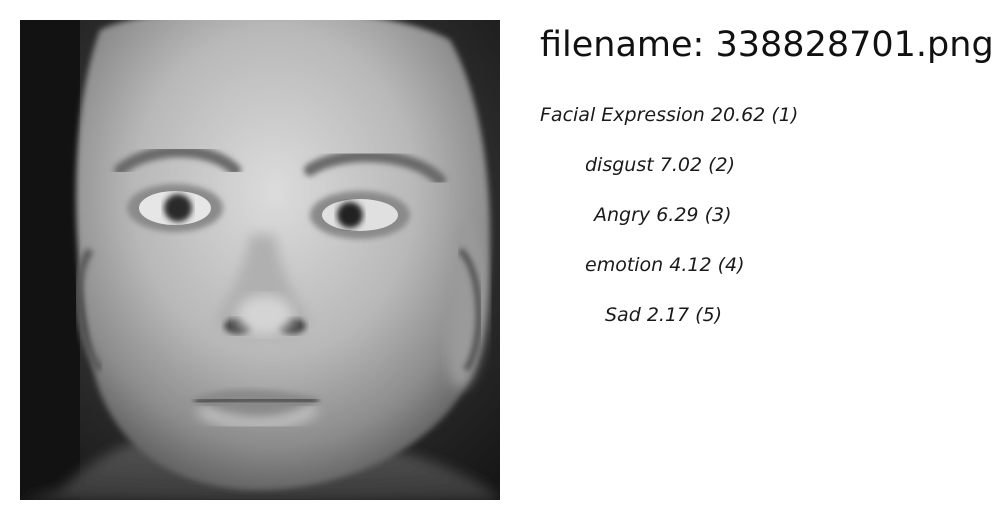 This screenshot has height=520, width=1000. What do you see at coordinates (854, 45) in the screenshot?
I see `filename-value: 338828701.png` at bounding box center [854, 45].